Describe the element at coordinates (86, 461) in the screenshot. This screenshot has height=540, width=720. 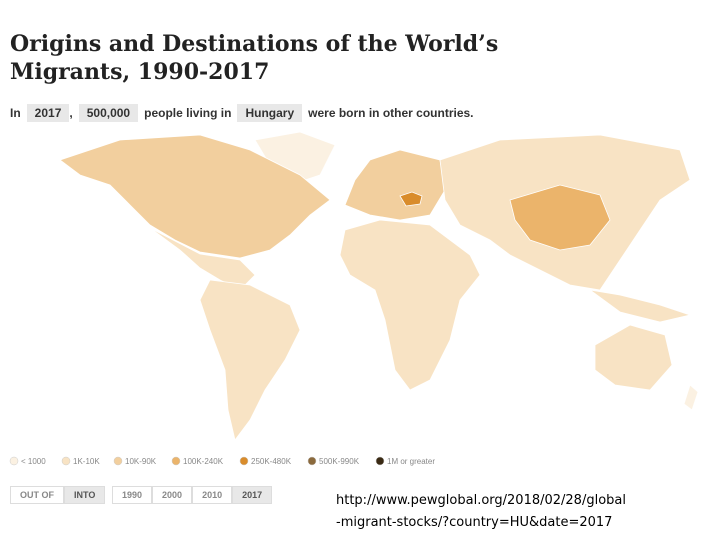
I see `legend-label: 1K-10K` at that location.